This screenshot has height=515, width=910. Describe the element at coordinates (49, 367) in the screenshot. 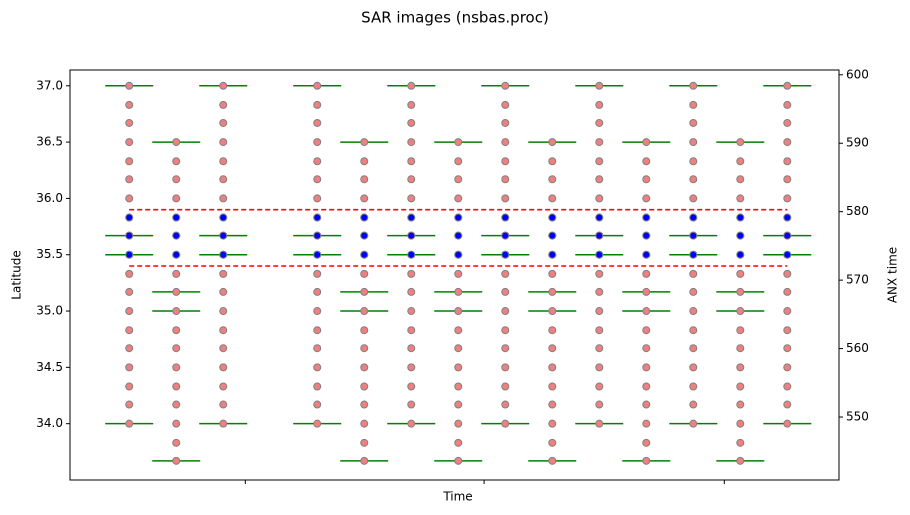

I see `y-tick-label: 34.5` at that location.